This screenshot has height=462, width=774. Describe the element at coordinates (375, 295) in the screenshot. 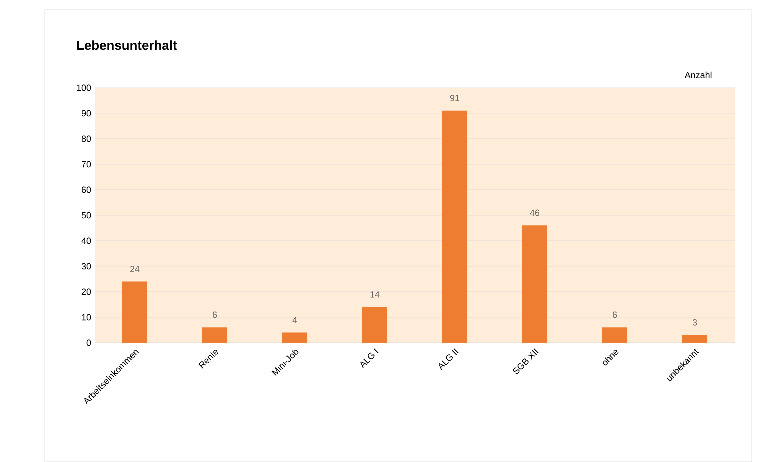

I see `data-label: 14` at that location.